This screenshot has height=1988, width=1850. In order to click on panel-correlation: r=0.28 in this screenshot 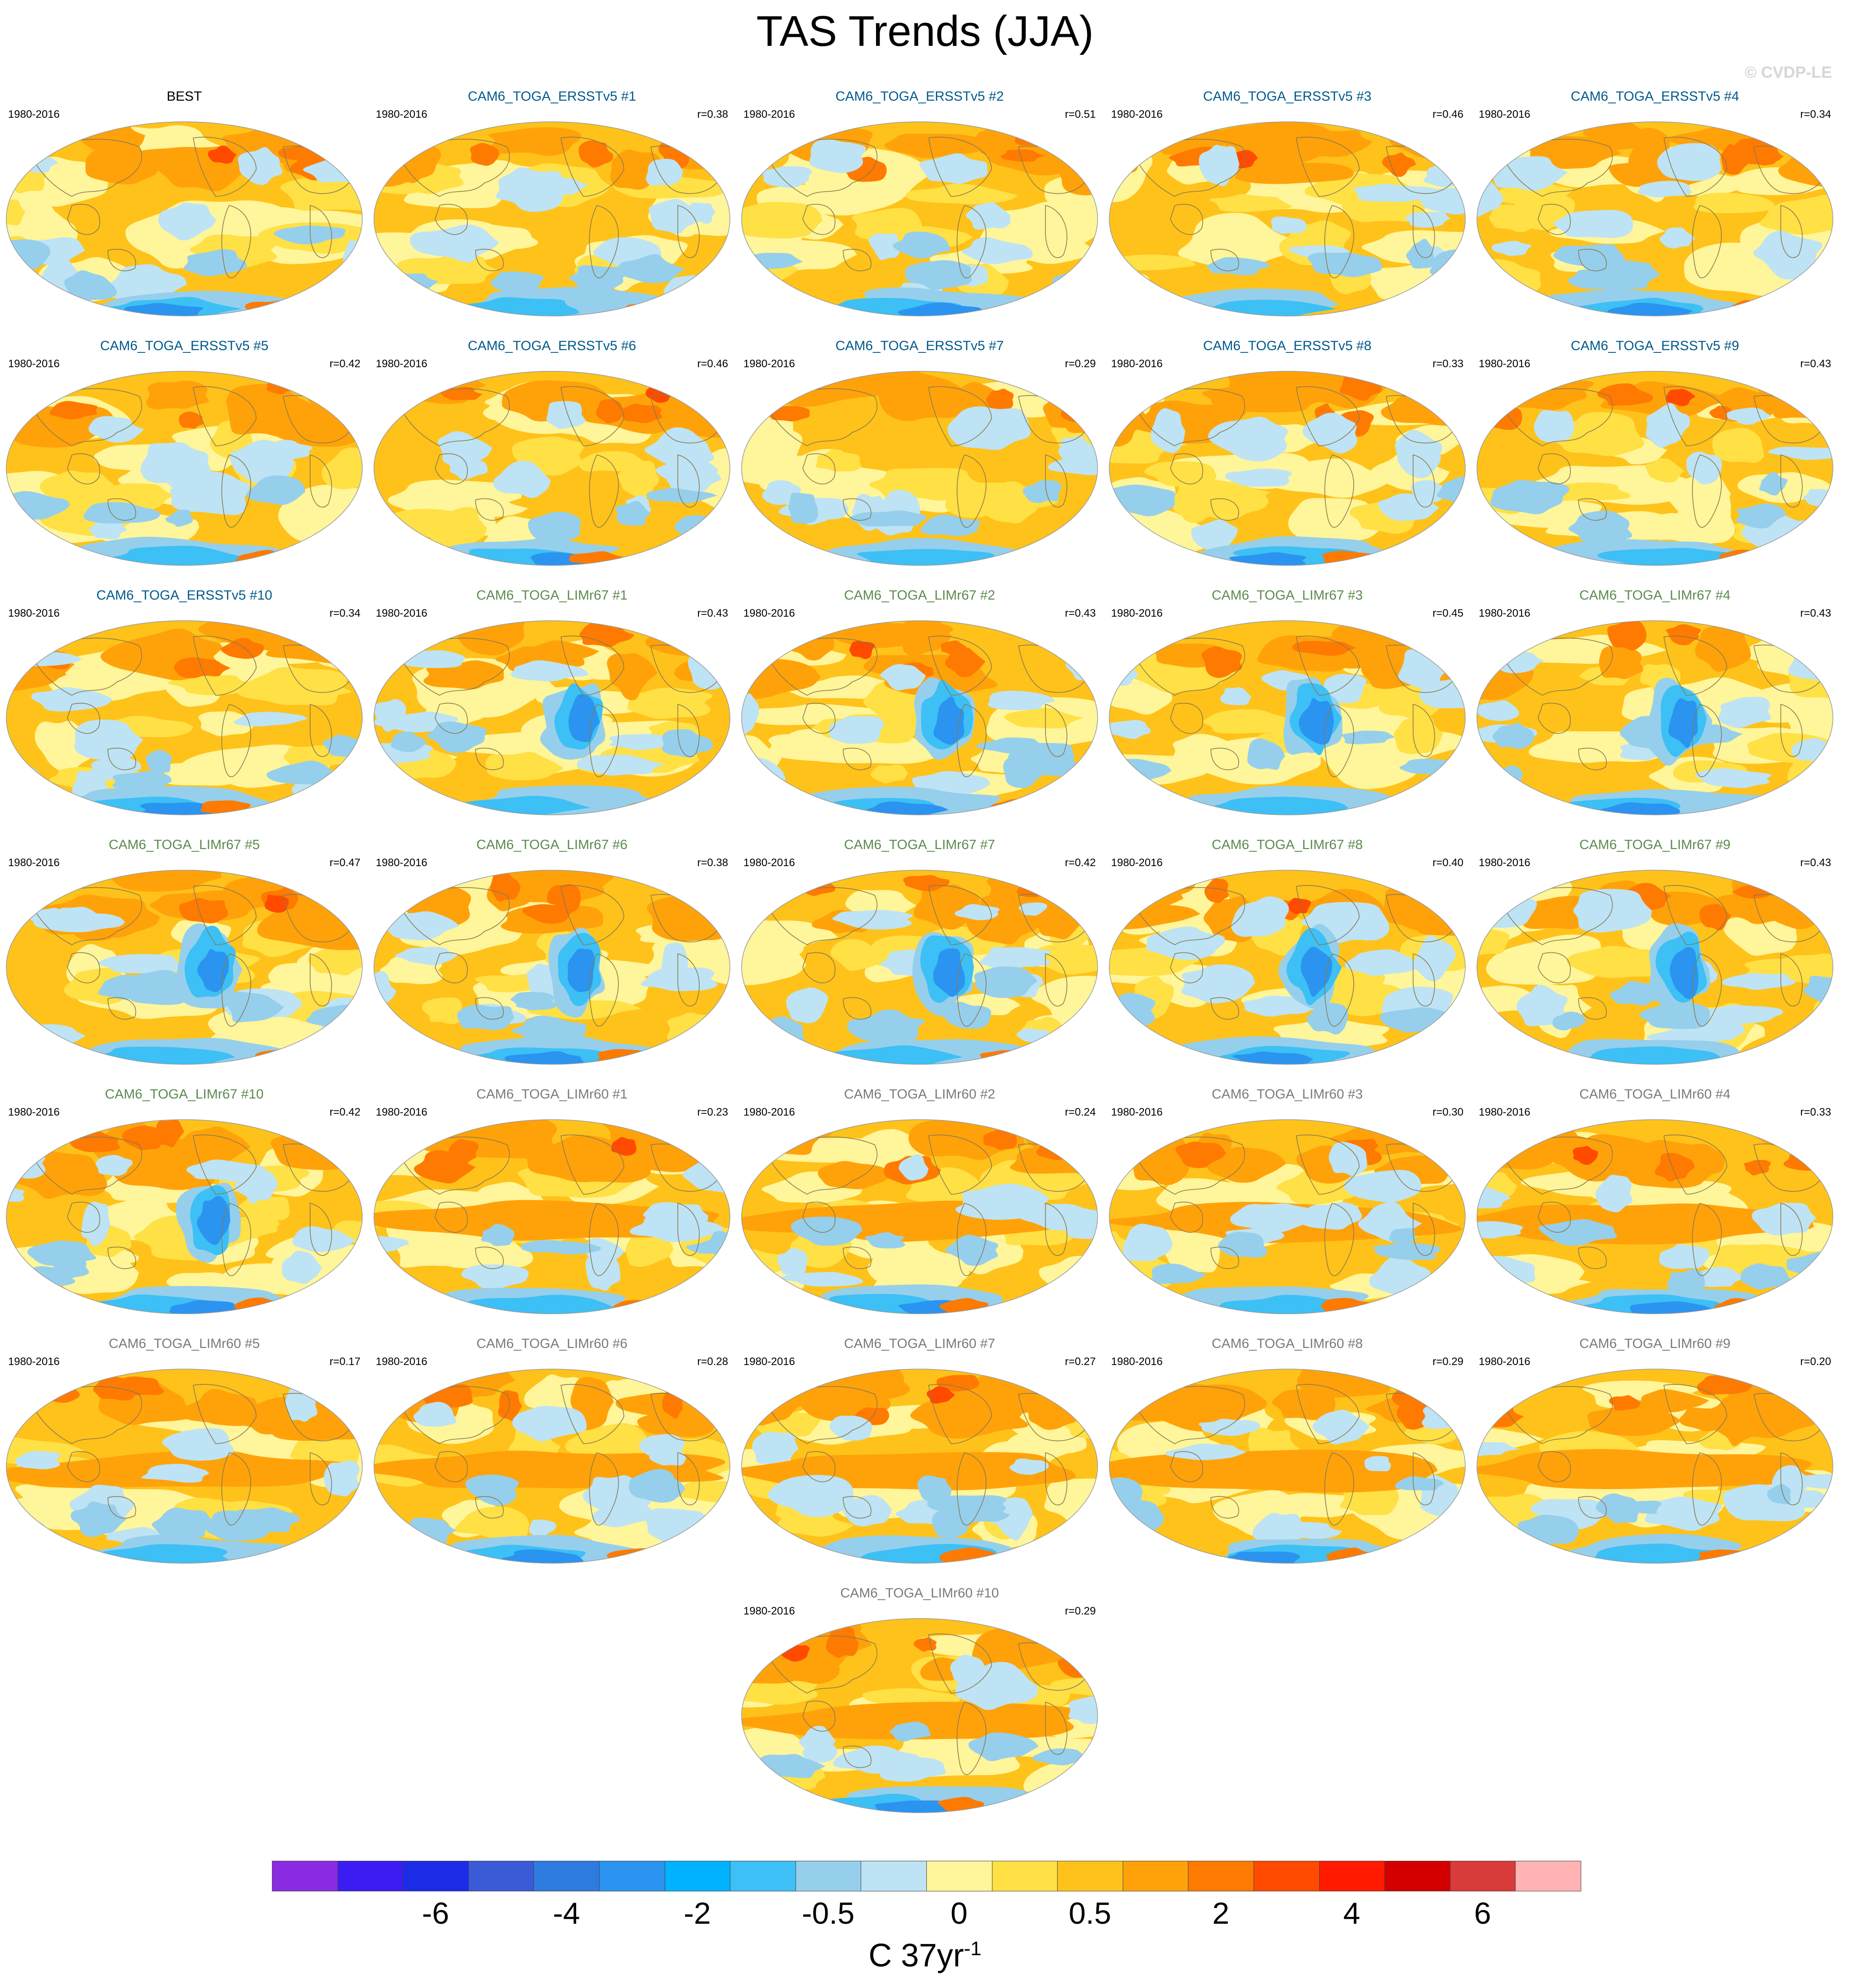, I will do `click(712, 1362)`.